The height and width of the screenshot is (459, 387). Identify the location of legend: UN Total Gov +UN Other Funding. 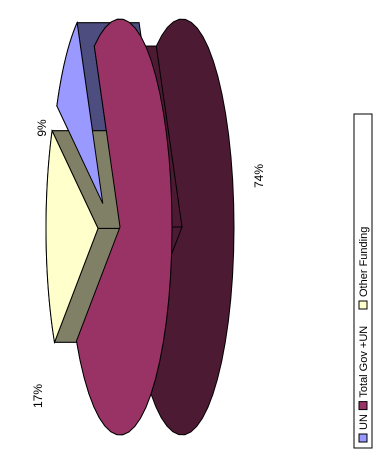
(363, 281).